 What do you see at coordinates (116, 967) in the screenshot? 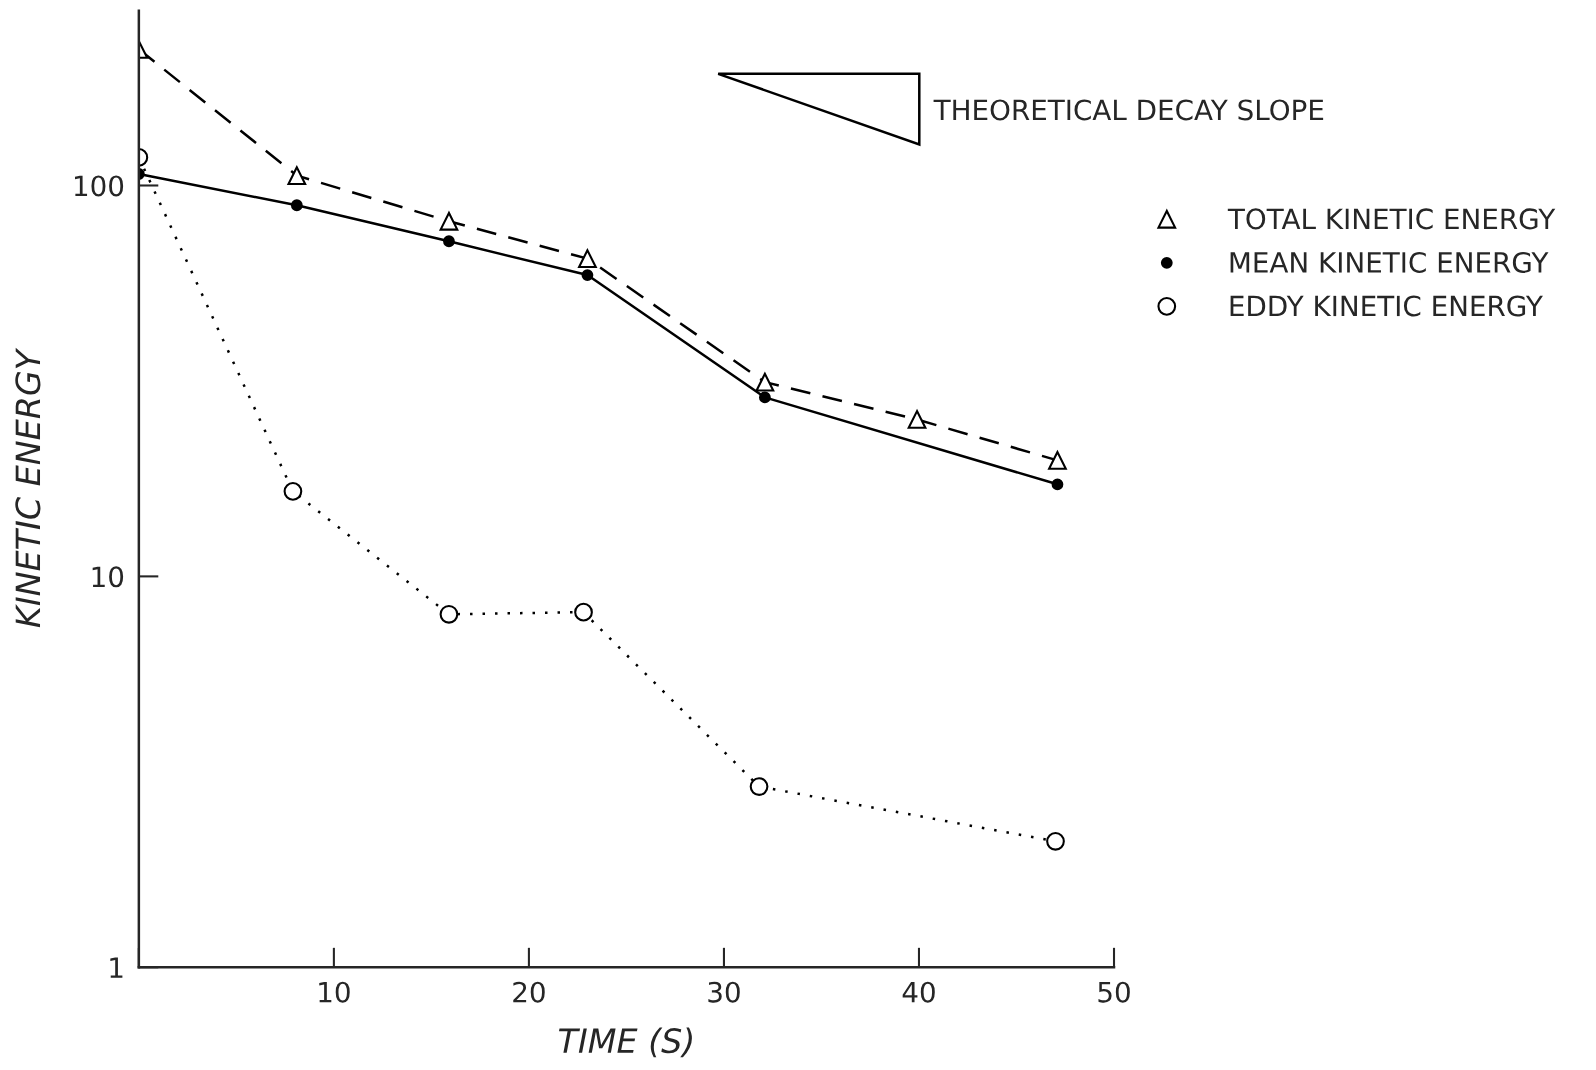
I see `y-tick-label: 1` at bounding box center [116, 967].